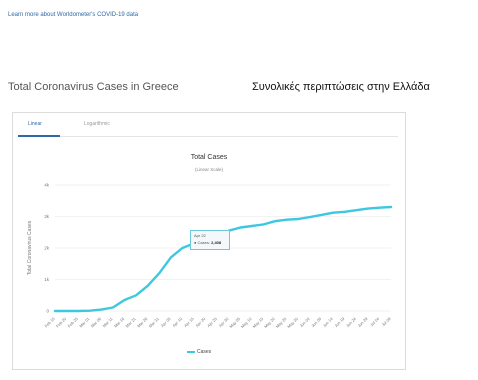 Image resolution: width=478 pixels, height=380 pixels. What do you see at coordinates (212, 322) in the screenshot?
I see `x-tick-label: Apr 25` at bounding box center [212, 322].